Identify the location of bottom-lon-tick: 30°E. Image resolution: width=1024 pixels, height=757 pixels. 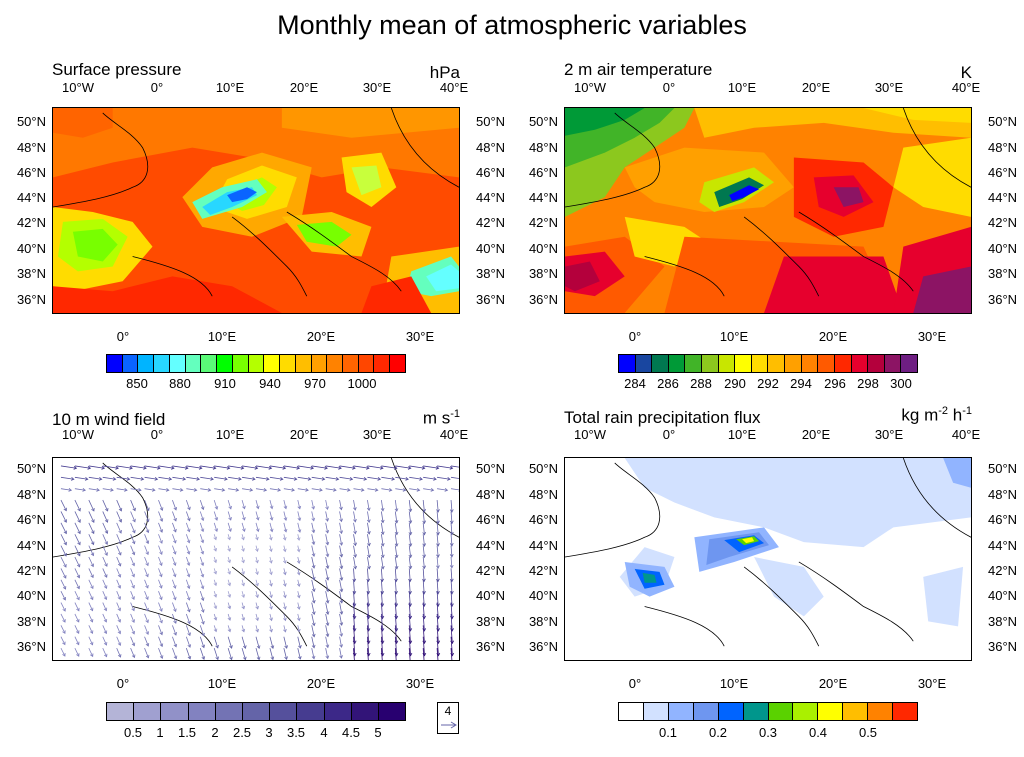
(932, 336).